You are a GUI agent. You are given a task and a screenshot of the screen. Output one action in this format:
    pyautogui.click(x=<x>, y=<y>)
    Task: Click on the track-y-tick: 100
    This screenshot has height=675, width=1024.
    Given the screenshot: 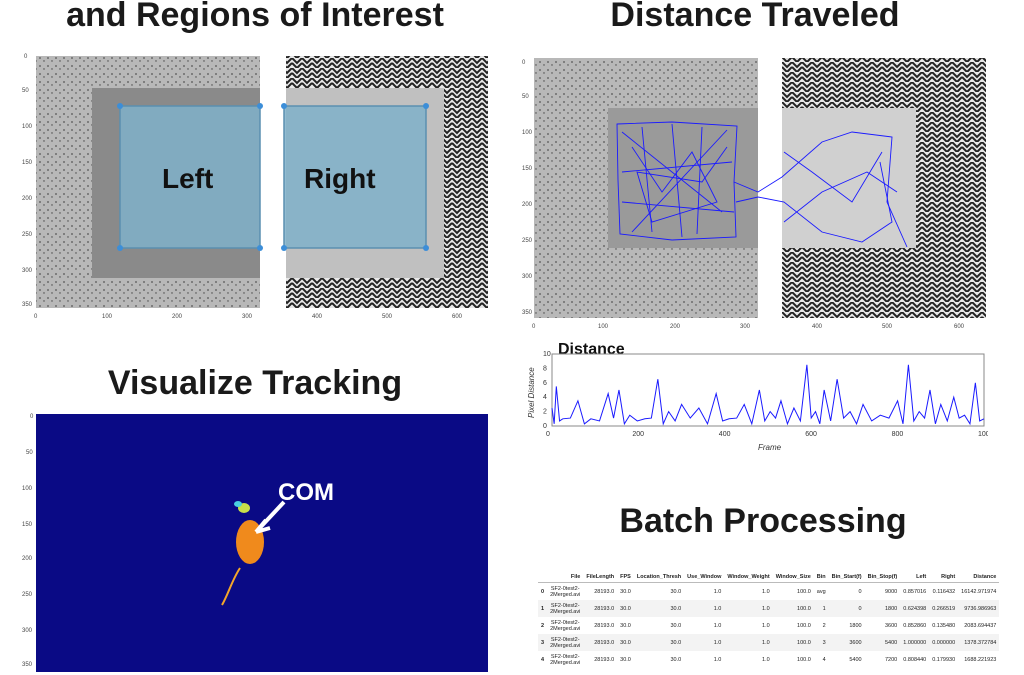 What is the action you would take?
    pyautogui.click(x=527, y=133)
    